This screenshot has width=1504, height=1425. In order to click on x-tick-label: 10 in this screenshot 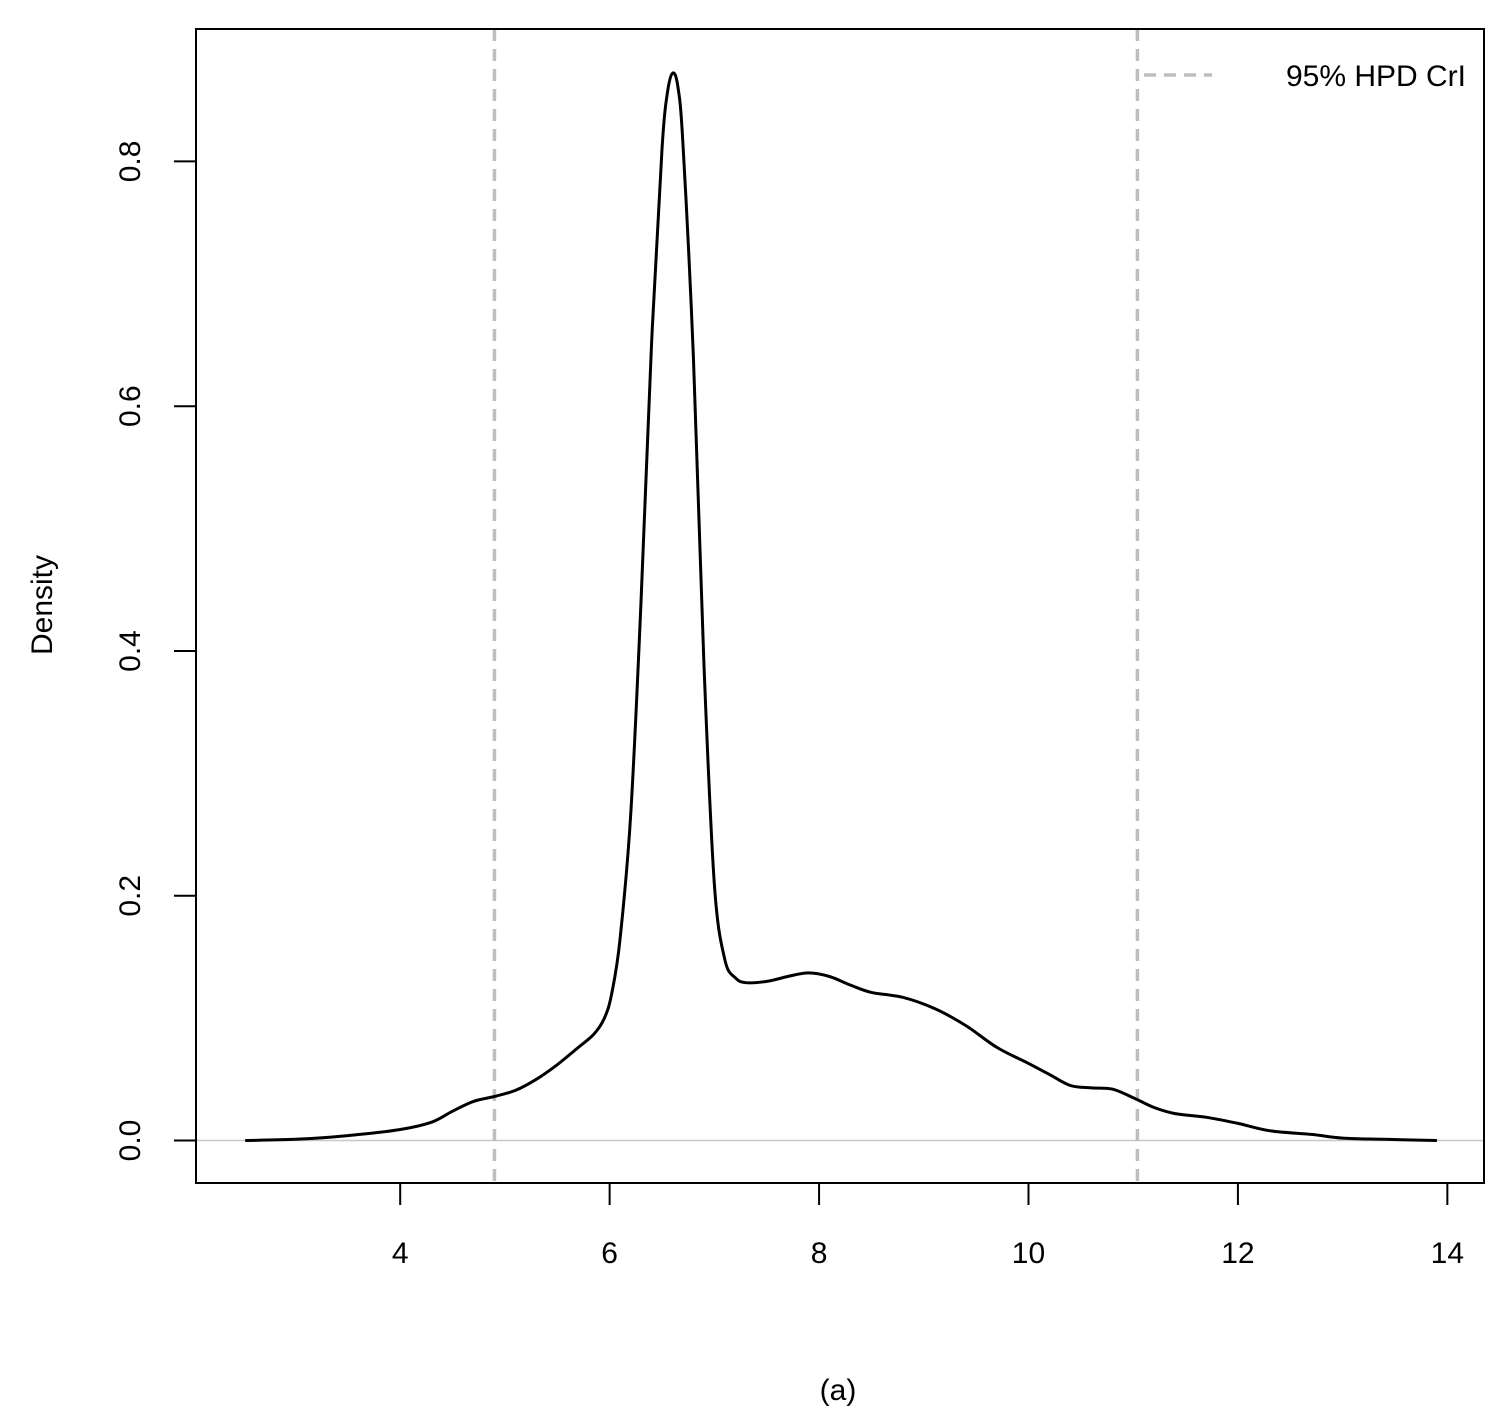, I will do `click(1028, 1253)`.